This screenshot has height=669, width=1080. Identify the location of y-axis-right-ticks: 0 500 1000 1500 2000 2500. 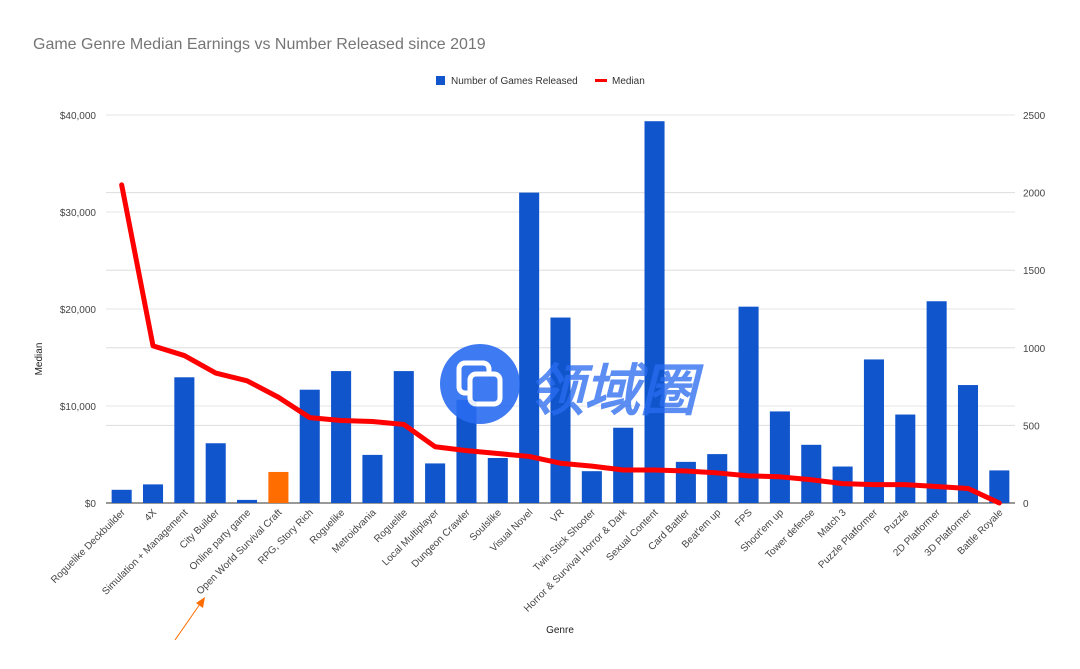
(1034, 310).